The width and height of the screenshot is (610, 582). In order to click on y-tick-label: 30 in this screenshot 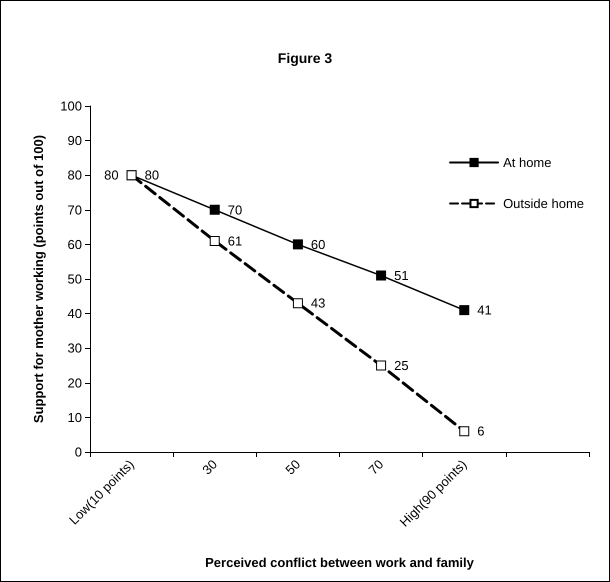, I will do `click(75, 348)`.